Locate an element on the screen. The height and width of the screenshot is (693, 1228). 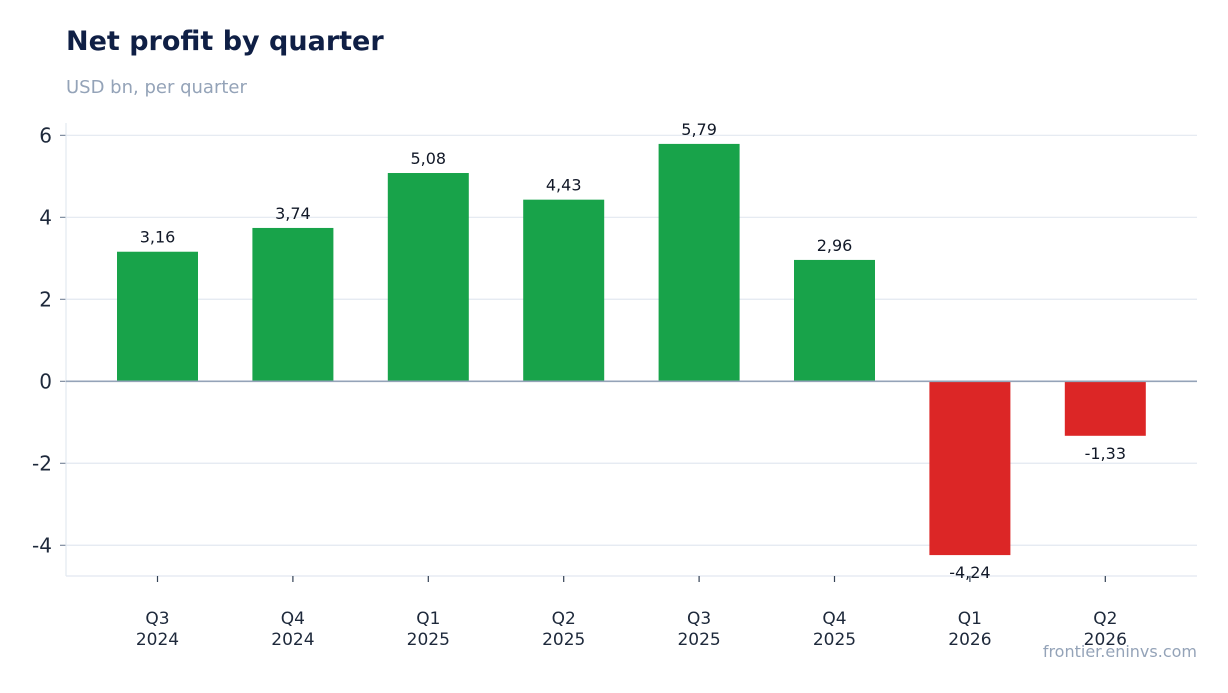
bar-data-label: 3,16 is located at coordinates (158, 237).